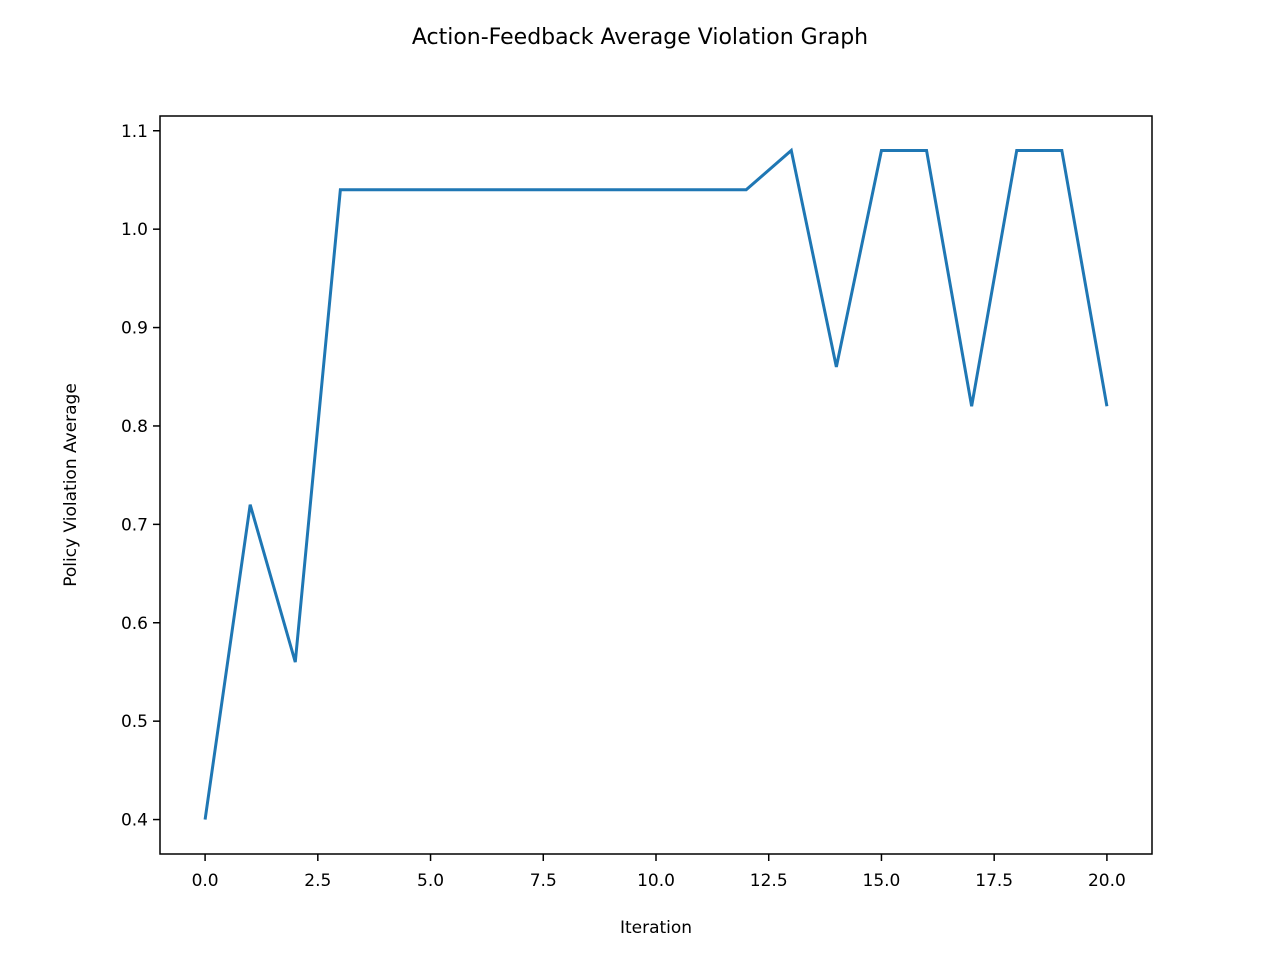 This screenshot has height=964, width=1280. I want to click on x-tick-label: 17.5, so click(994, 881).